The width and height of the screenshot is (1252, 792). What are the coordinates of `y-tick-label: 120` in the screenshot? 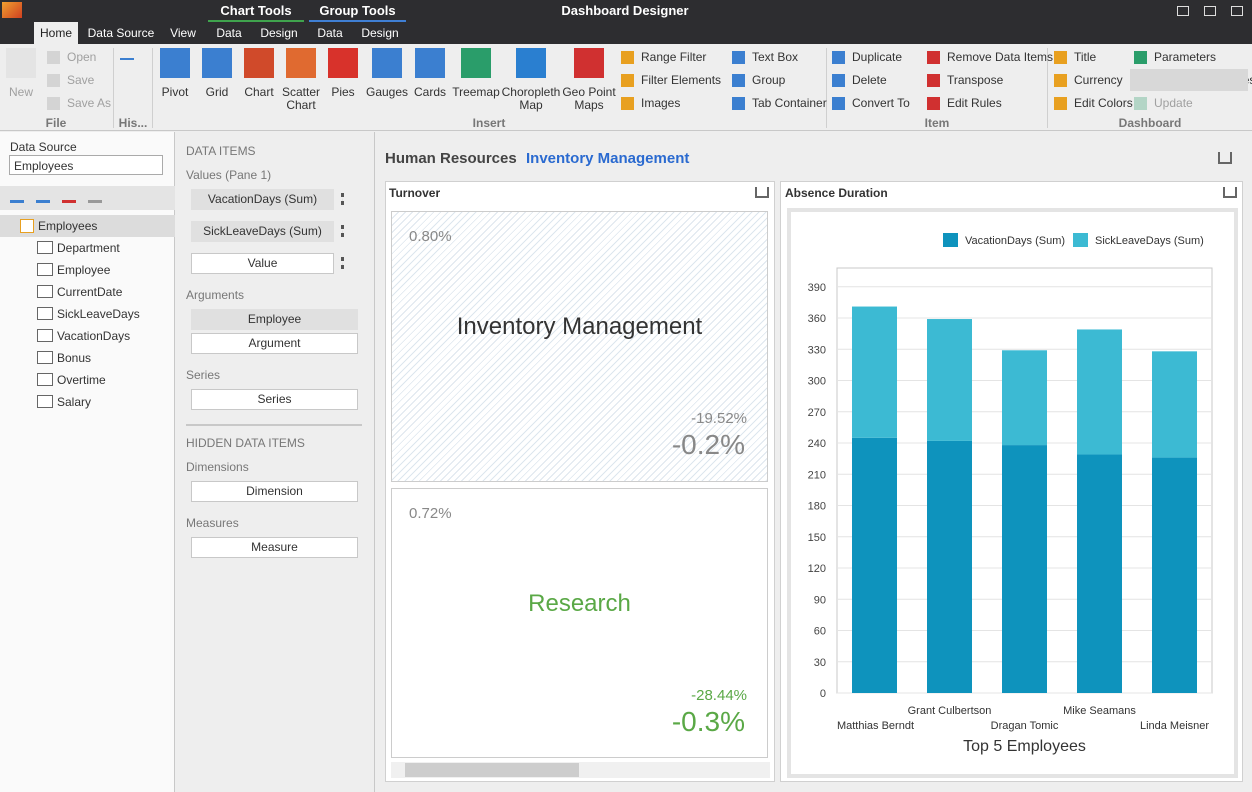 It's located at (817, 569).